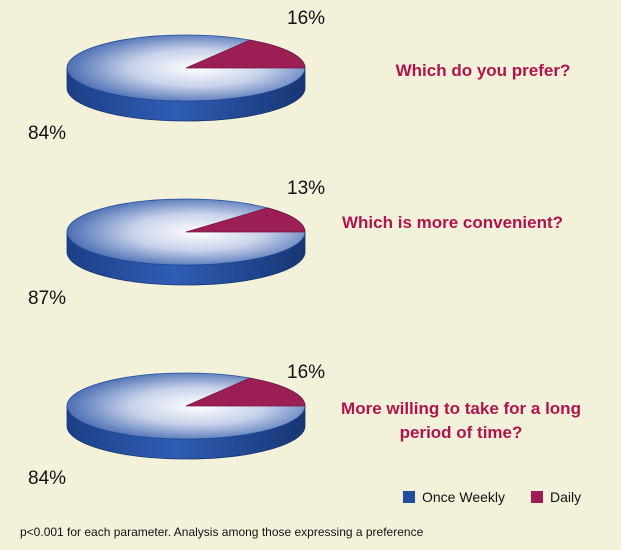 The height and width of the screenshot is (550, 621). I want to click on pie-2-weekly-pct: 87%, so click(47, 298).